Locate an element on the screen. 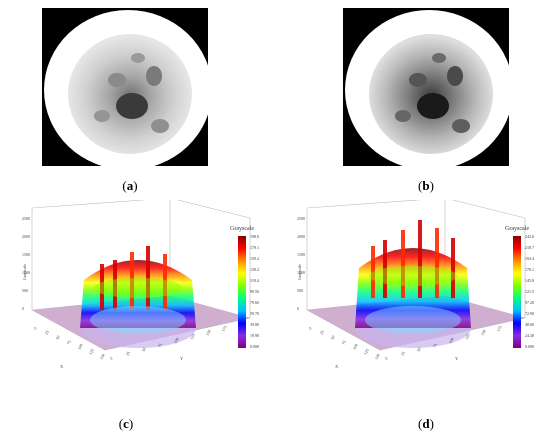 This screenshot has width=550, height=443. legend-tick-label: 59.70 is located at coordinates (254, 313).